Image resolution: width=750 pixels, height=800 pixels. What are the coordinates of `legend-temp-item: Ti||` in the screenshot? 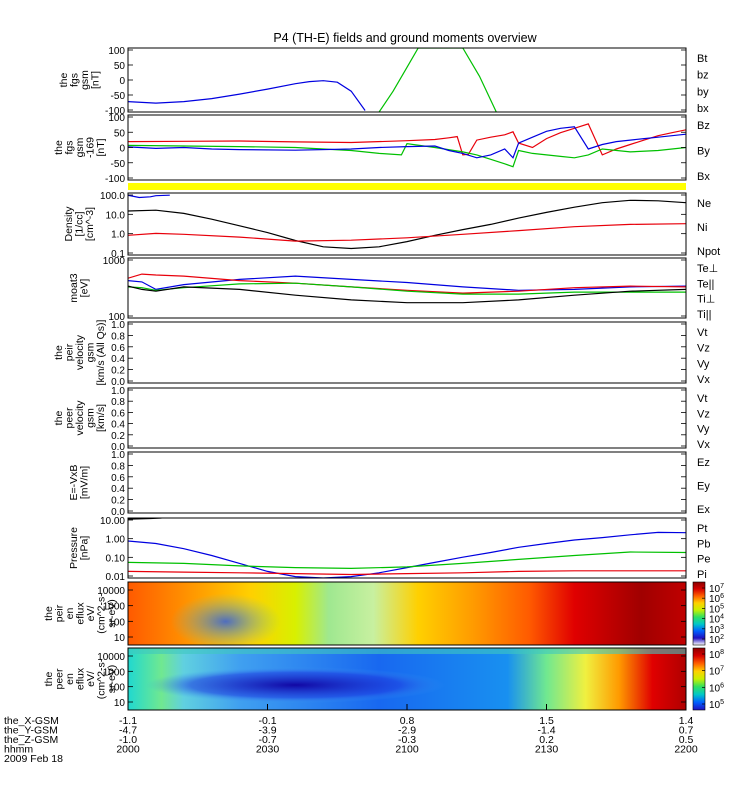 It's located at (704, 315).